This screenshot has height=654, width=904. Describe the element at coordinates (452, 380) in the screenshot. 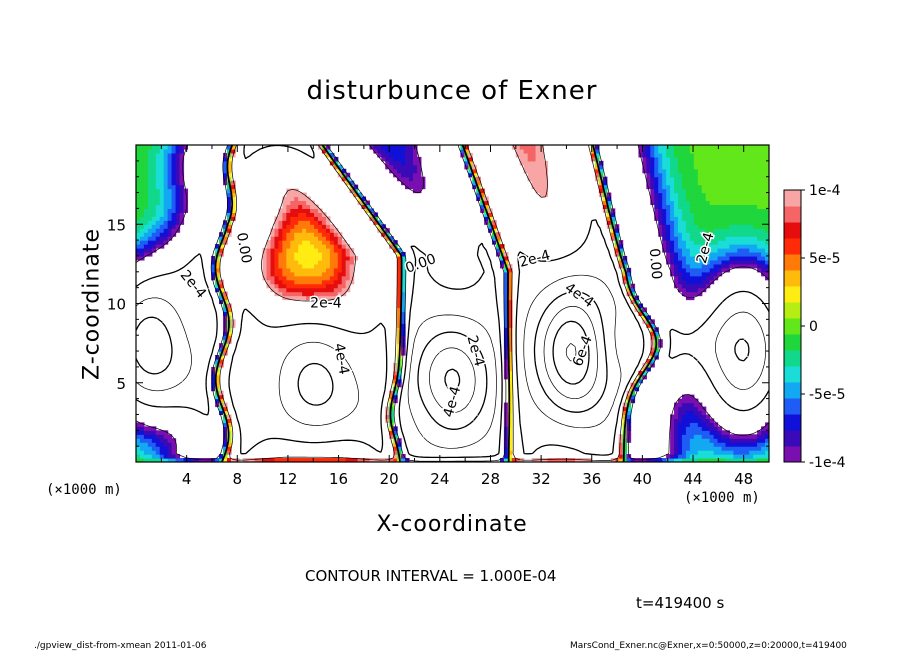

I see `contour-line` at that location.